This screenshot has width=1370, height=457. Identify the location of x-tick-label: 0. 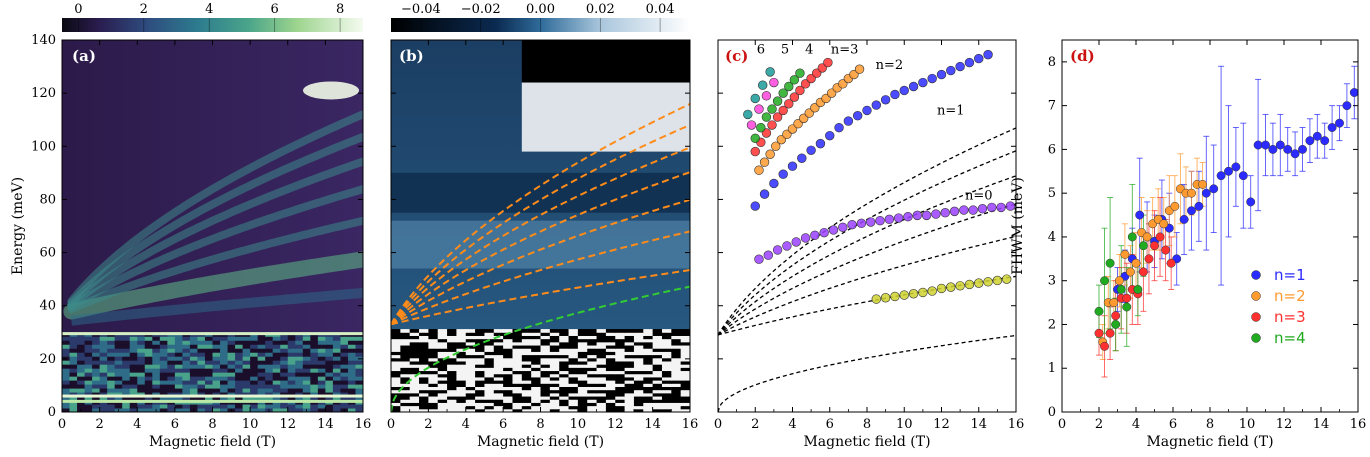
(62, 424).